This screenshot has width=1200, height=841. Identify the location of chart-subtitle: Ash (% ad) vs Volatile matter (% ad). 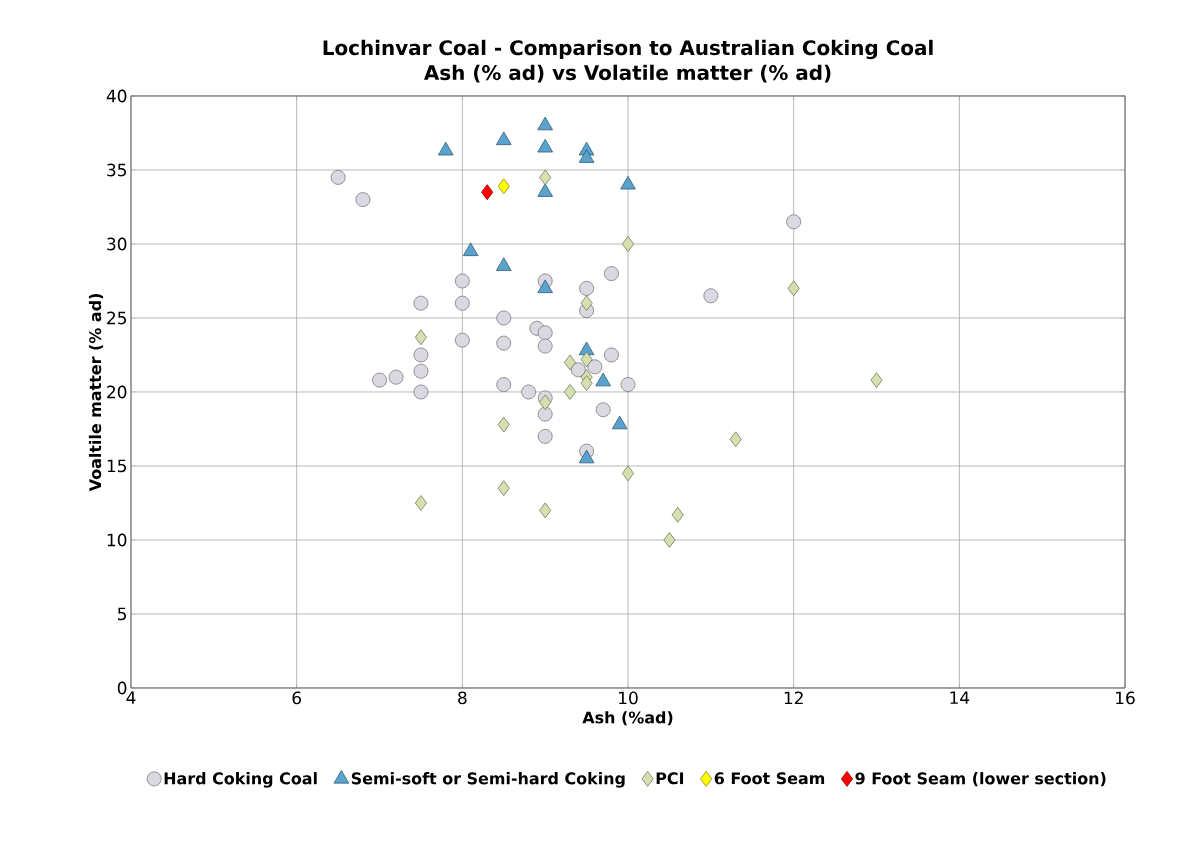
(627, 73).